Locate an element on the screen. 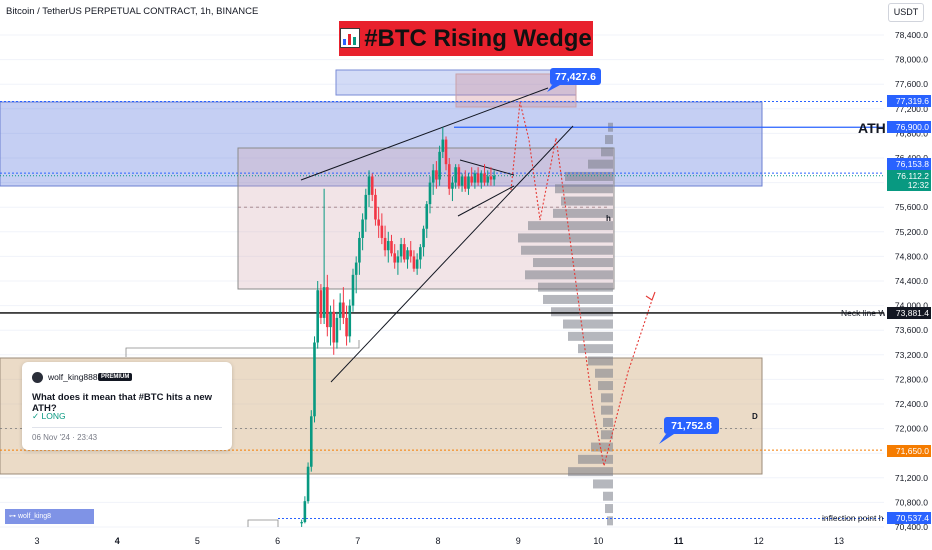  price-tick: 71,200.0 is located at coordinates (911, 478).